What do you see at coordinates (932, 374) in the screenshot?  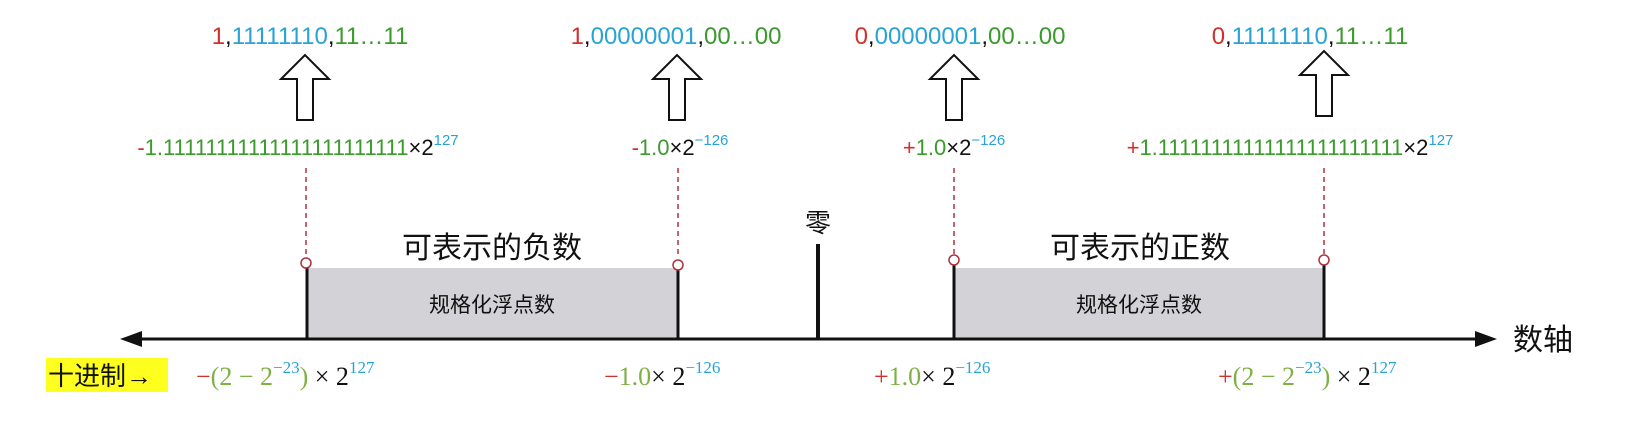 I see `decimal-value-3: +1.0× 2−126` at bounding box center [932, 374].